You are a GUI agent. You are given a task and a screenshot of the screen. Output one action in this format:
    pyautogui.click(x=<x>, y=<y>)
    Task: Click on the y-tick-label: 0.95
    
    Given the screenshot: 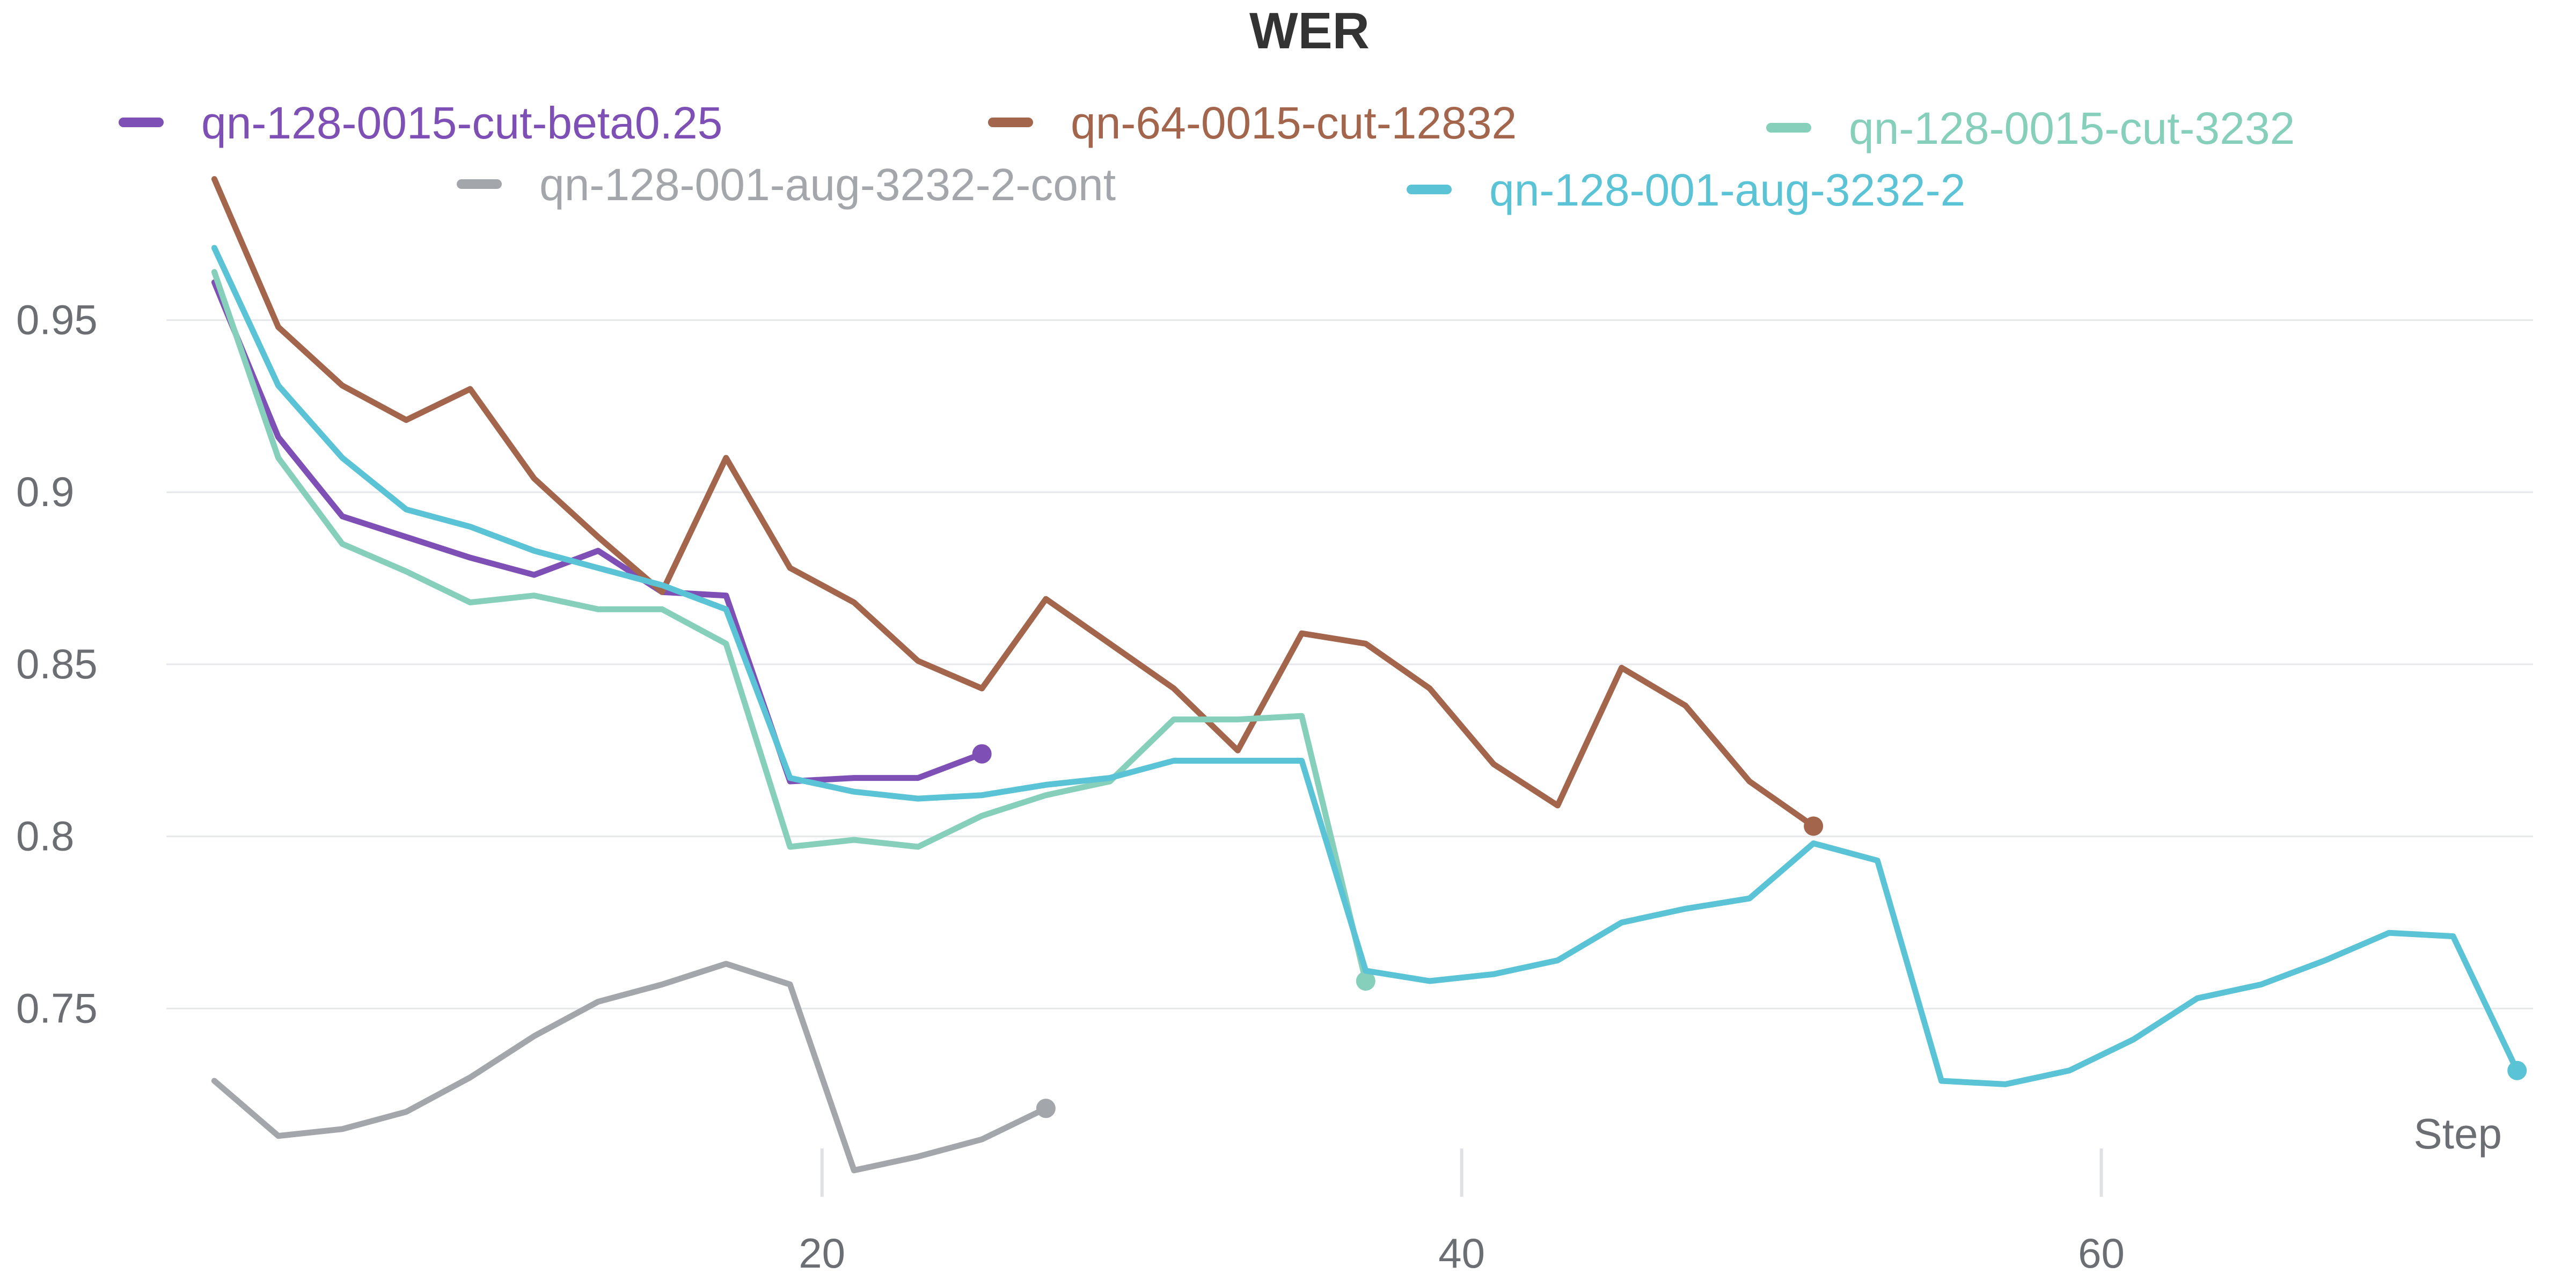 What is the action you would take?
    pyautogui.click(x=57, y=319)
    